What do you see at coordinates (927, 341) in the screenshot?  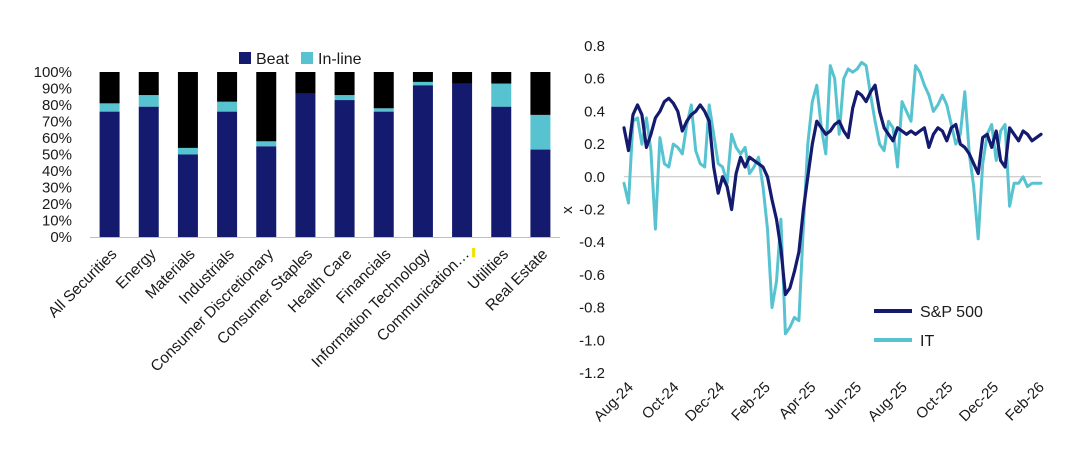 I see `legend-label-it: IT` at bounding box center [927, 341].